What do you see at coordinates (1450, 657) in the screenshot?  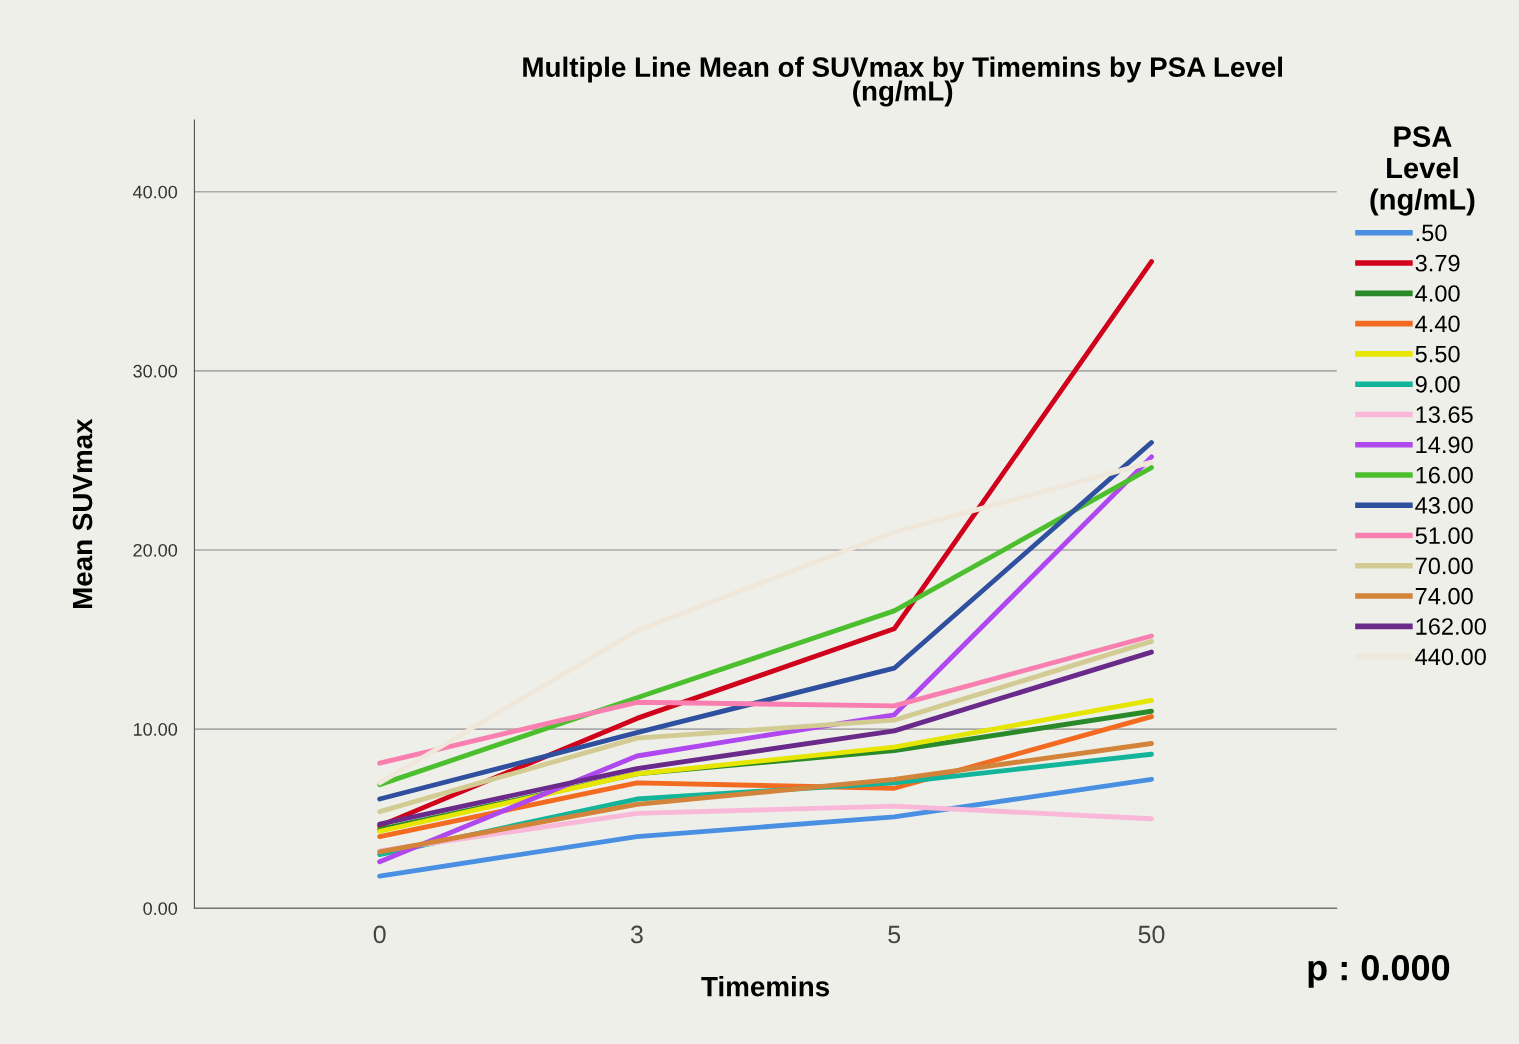 I see `legend-label: 440.00` at bounding box center [1450, 657].